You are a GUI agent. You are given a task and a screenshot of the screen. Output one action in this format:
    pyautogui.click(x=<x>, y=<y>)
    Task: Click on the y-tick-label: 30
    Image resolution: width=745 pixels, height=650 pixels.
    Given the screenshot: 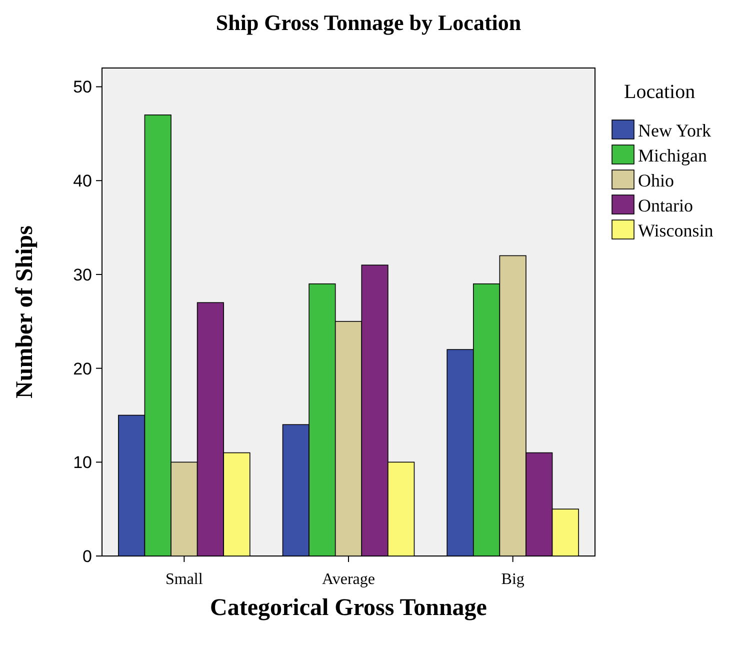 What is the action you would take?
    pyautogui.click(x=82, y=274)
    